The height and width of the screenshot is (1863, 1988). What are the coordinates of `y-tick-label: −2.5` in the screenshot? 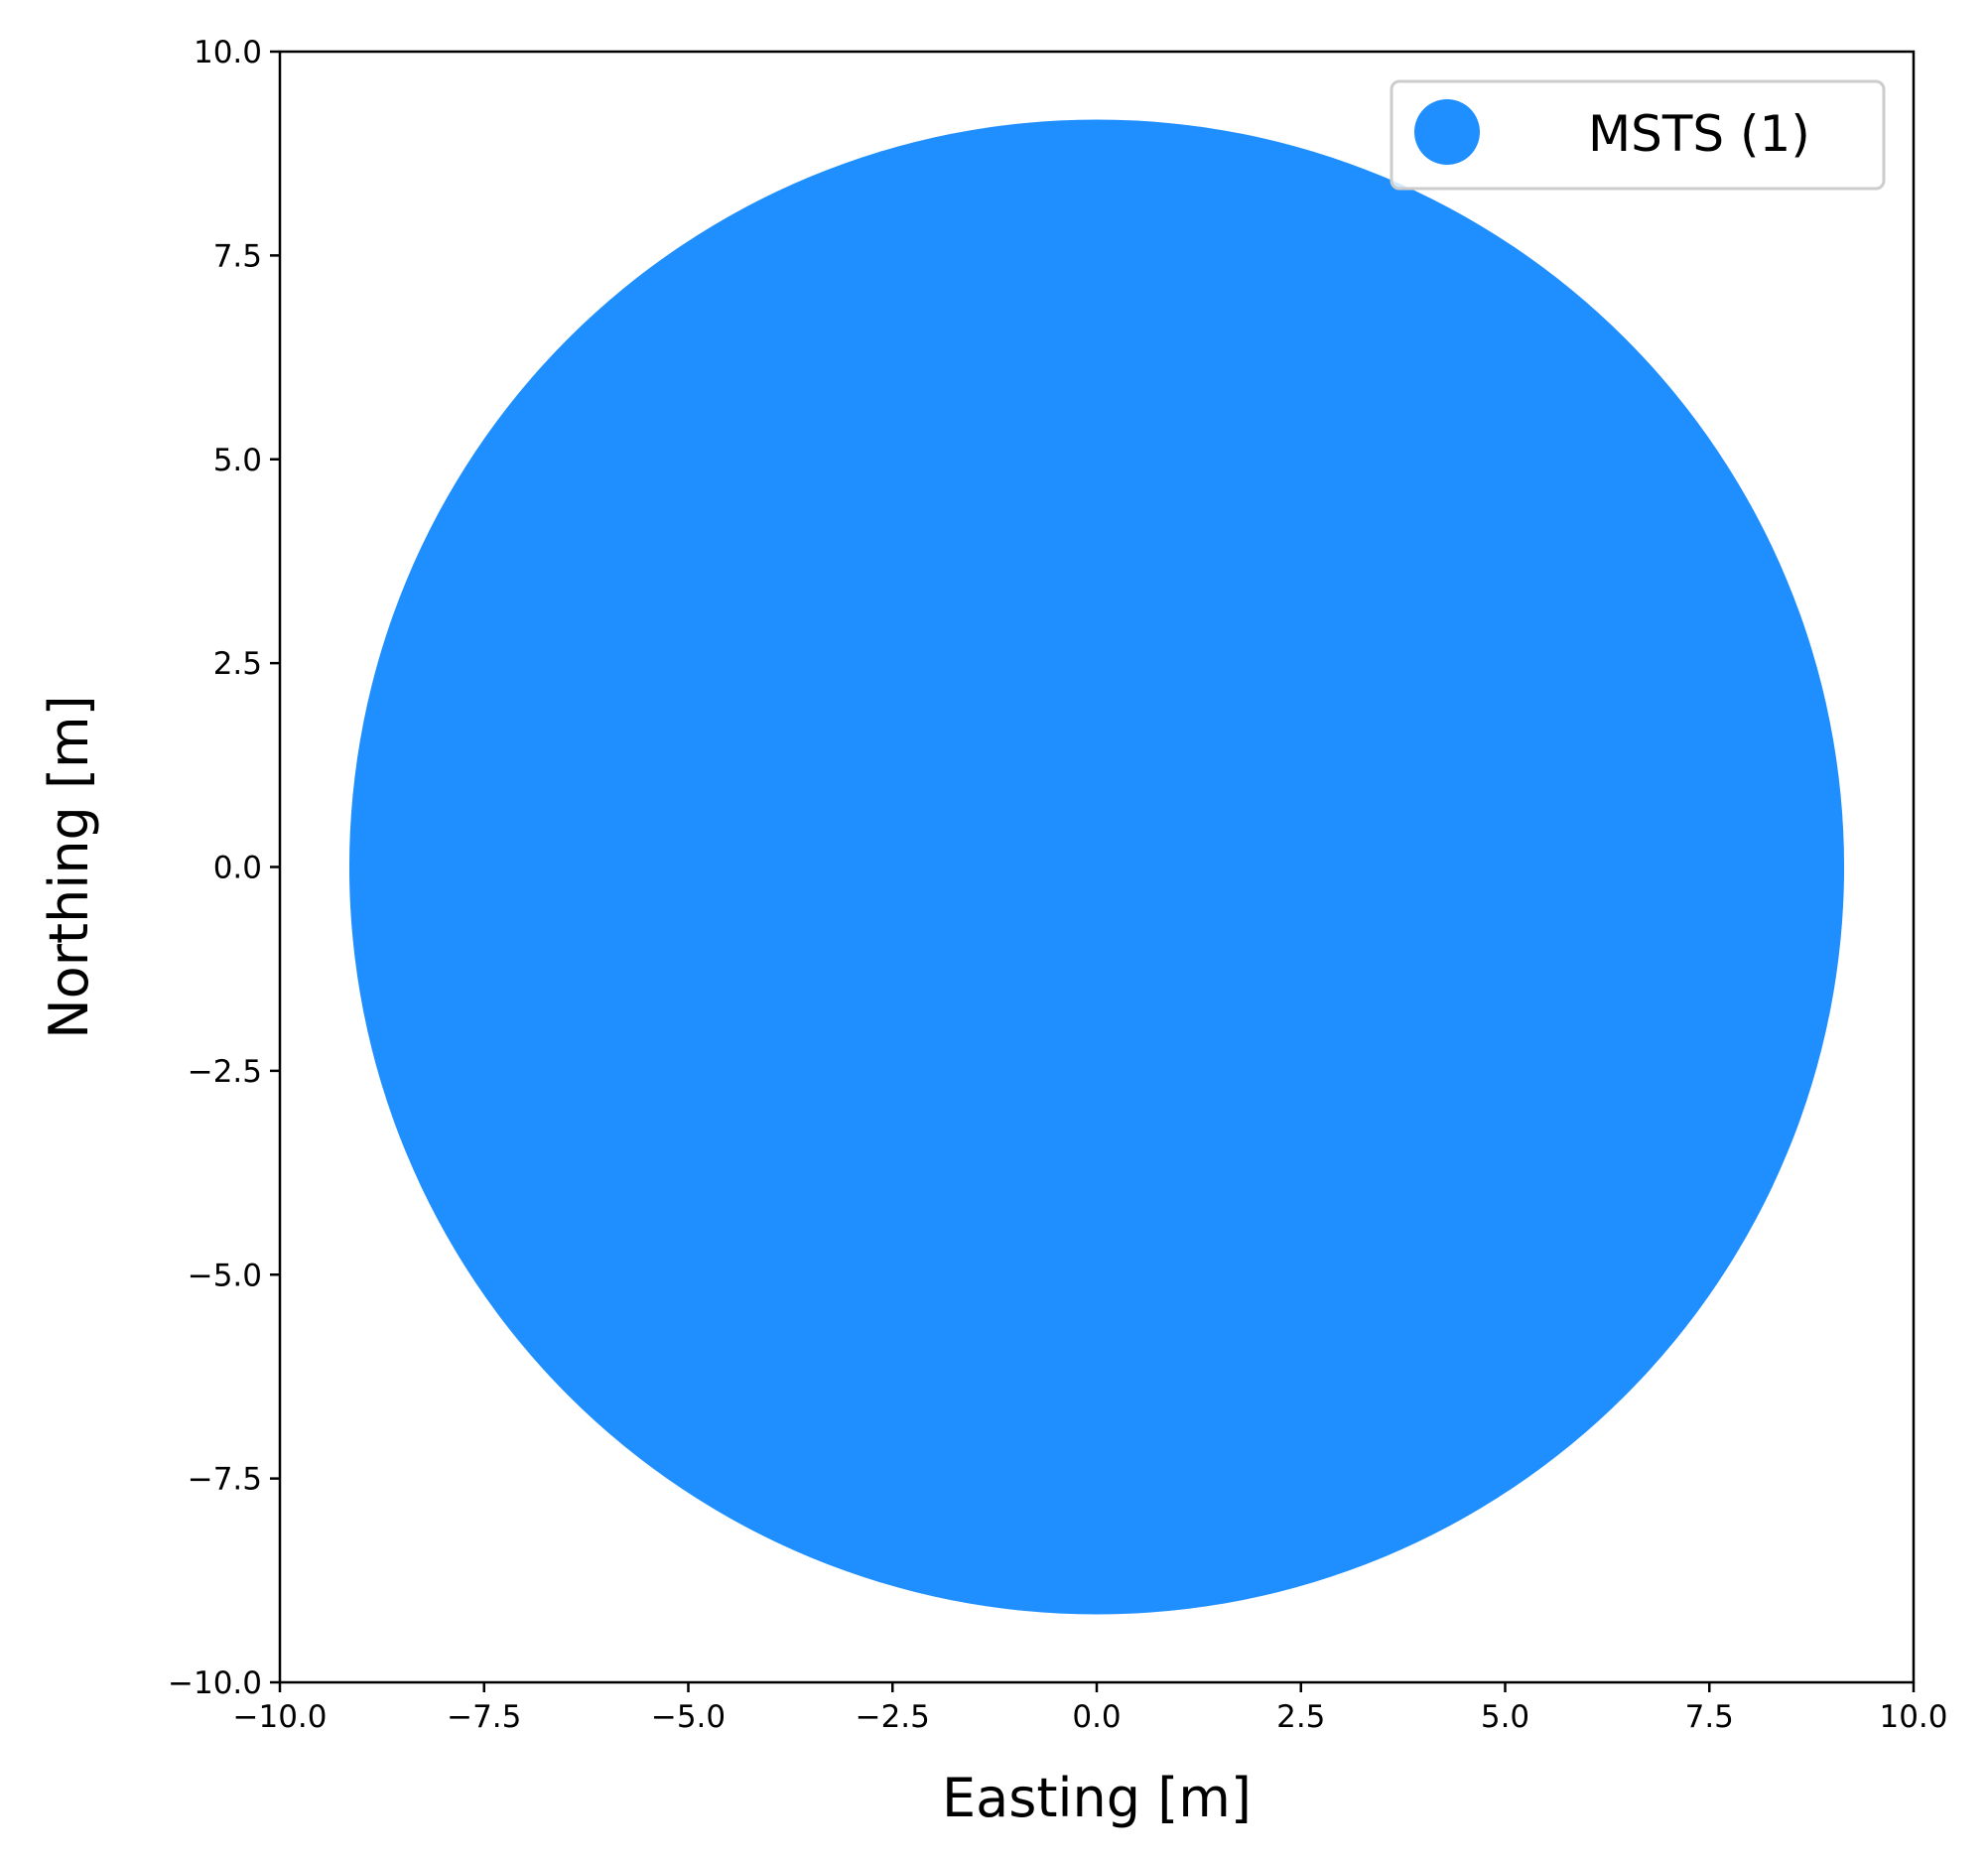 It's located at (225, 1072).